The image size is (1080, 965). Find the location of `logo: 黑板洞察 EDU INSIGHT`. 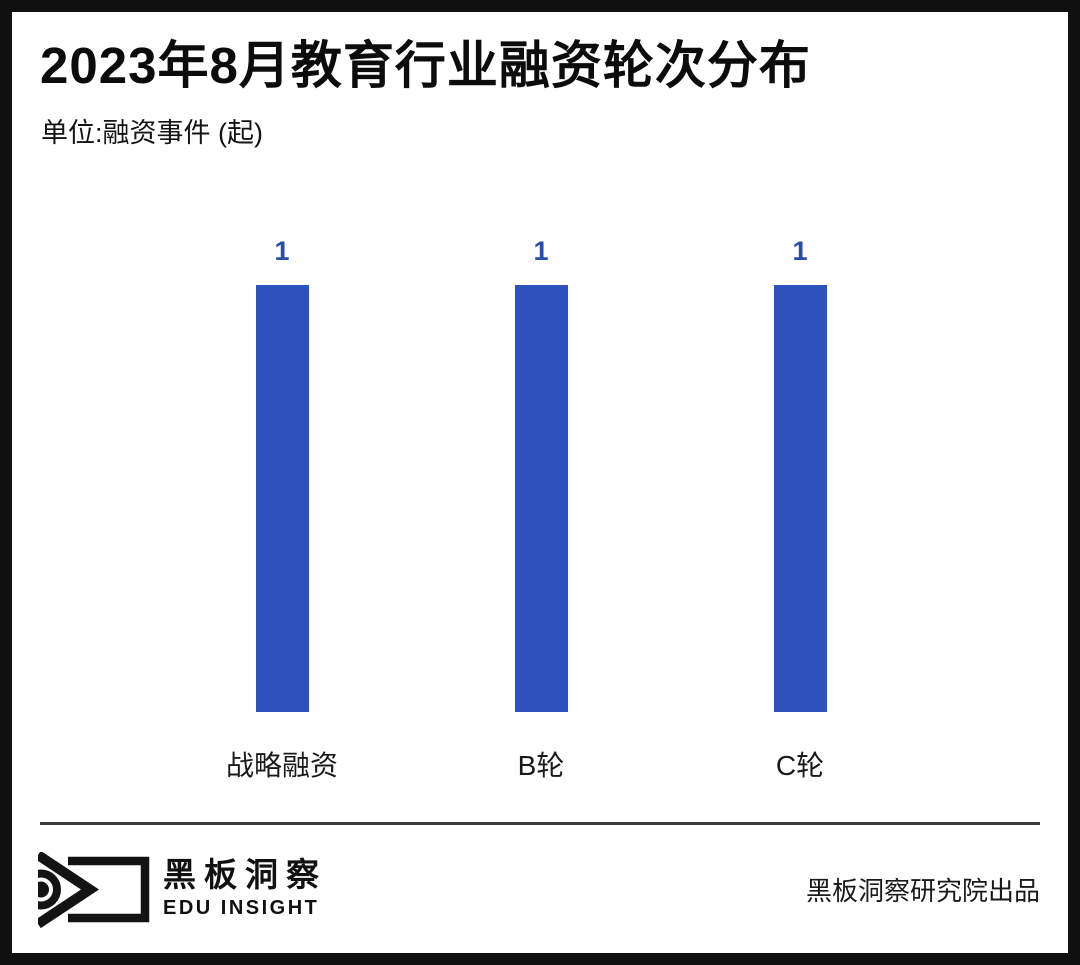

logo: 黑板洞察 EDU INSIGHT is located at coordinates (182, 891).